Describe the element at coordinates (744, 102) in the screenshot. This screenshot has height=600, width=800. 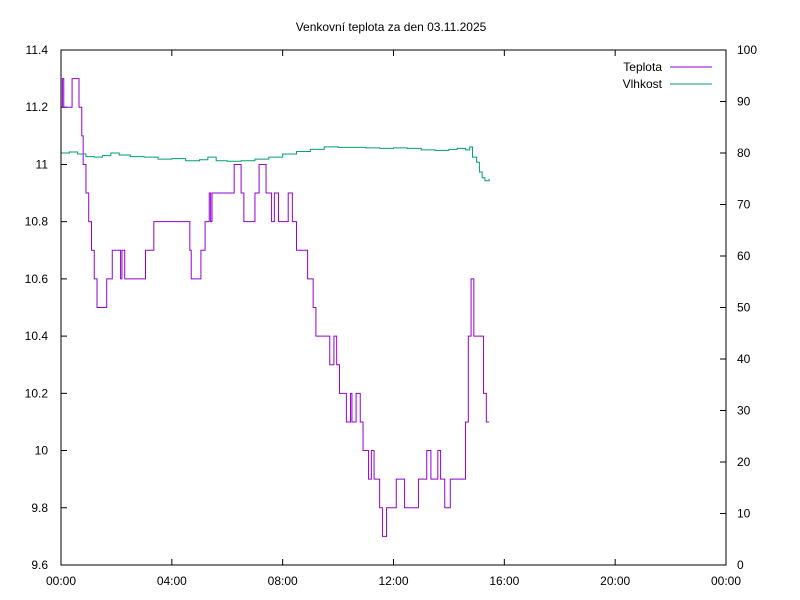
I see `y2-tick-label: 90` at that location.